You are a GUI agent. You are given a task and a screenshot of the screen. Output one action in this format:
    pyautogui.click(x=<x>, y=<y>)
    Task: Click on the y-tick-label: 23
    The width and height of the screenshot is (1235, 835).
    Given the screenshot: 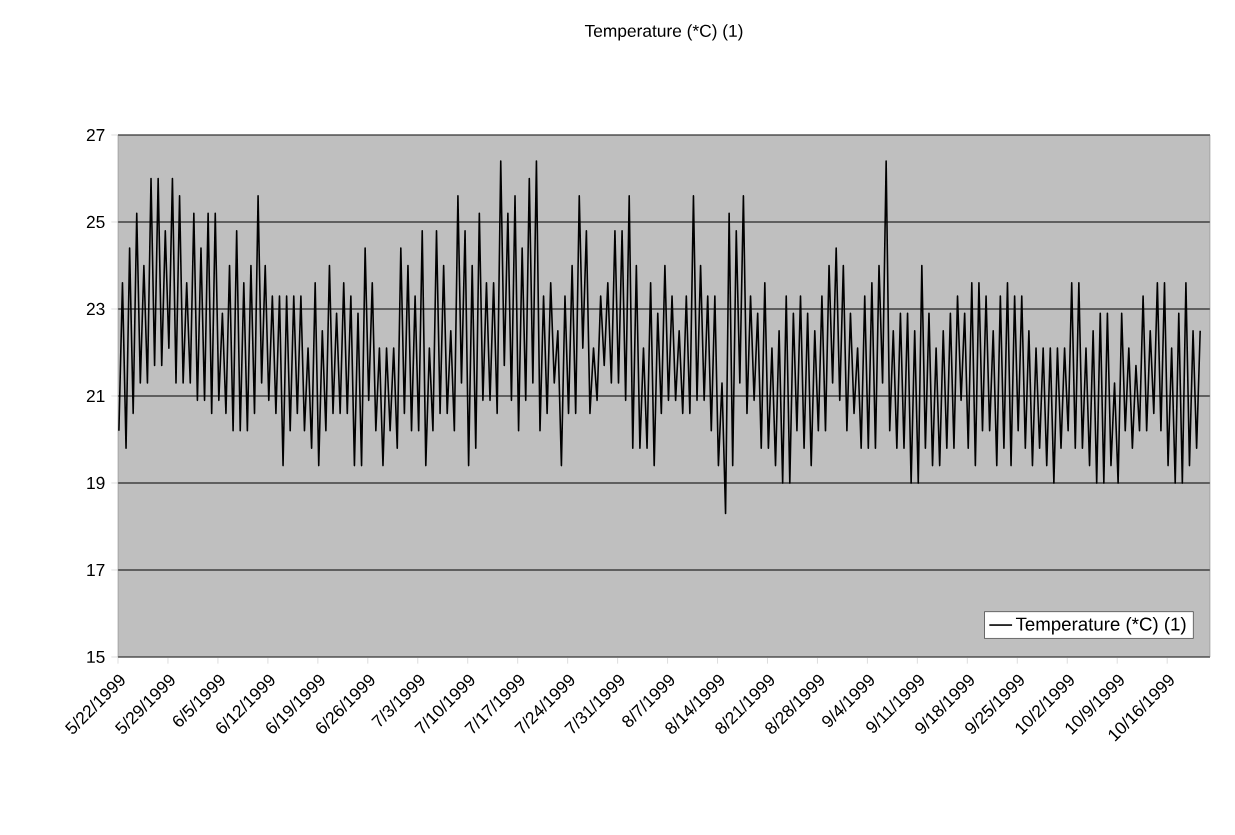 What is the action you would take?
    pyautogui.click(x=95, y=309)
    